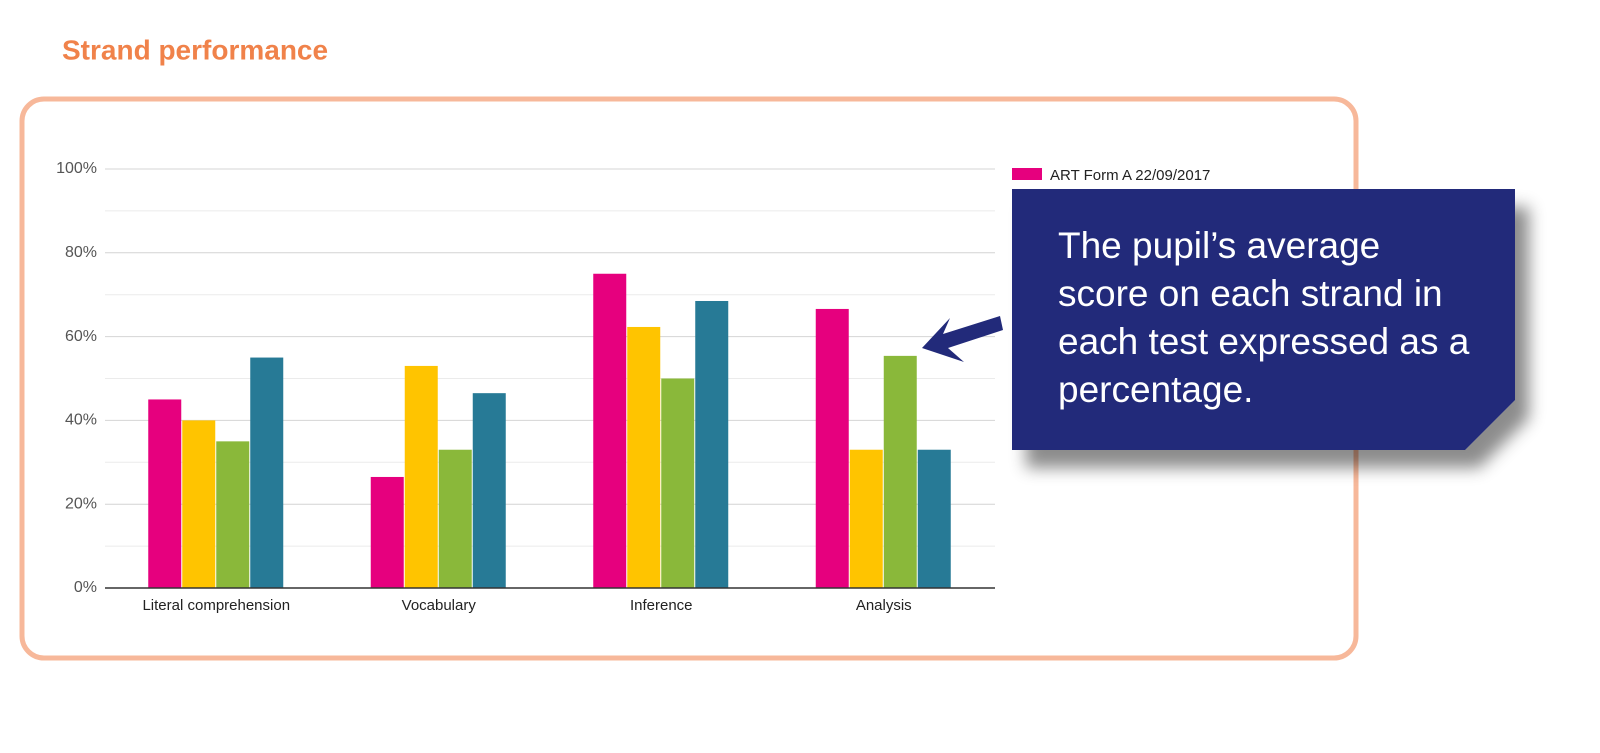  I want to click on legend: ART Form A 22/09/2017, so click(1111, 175).